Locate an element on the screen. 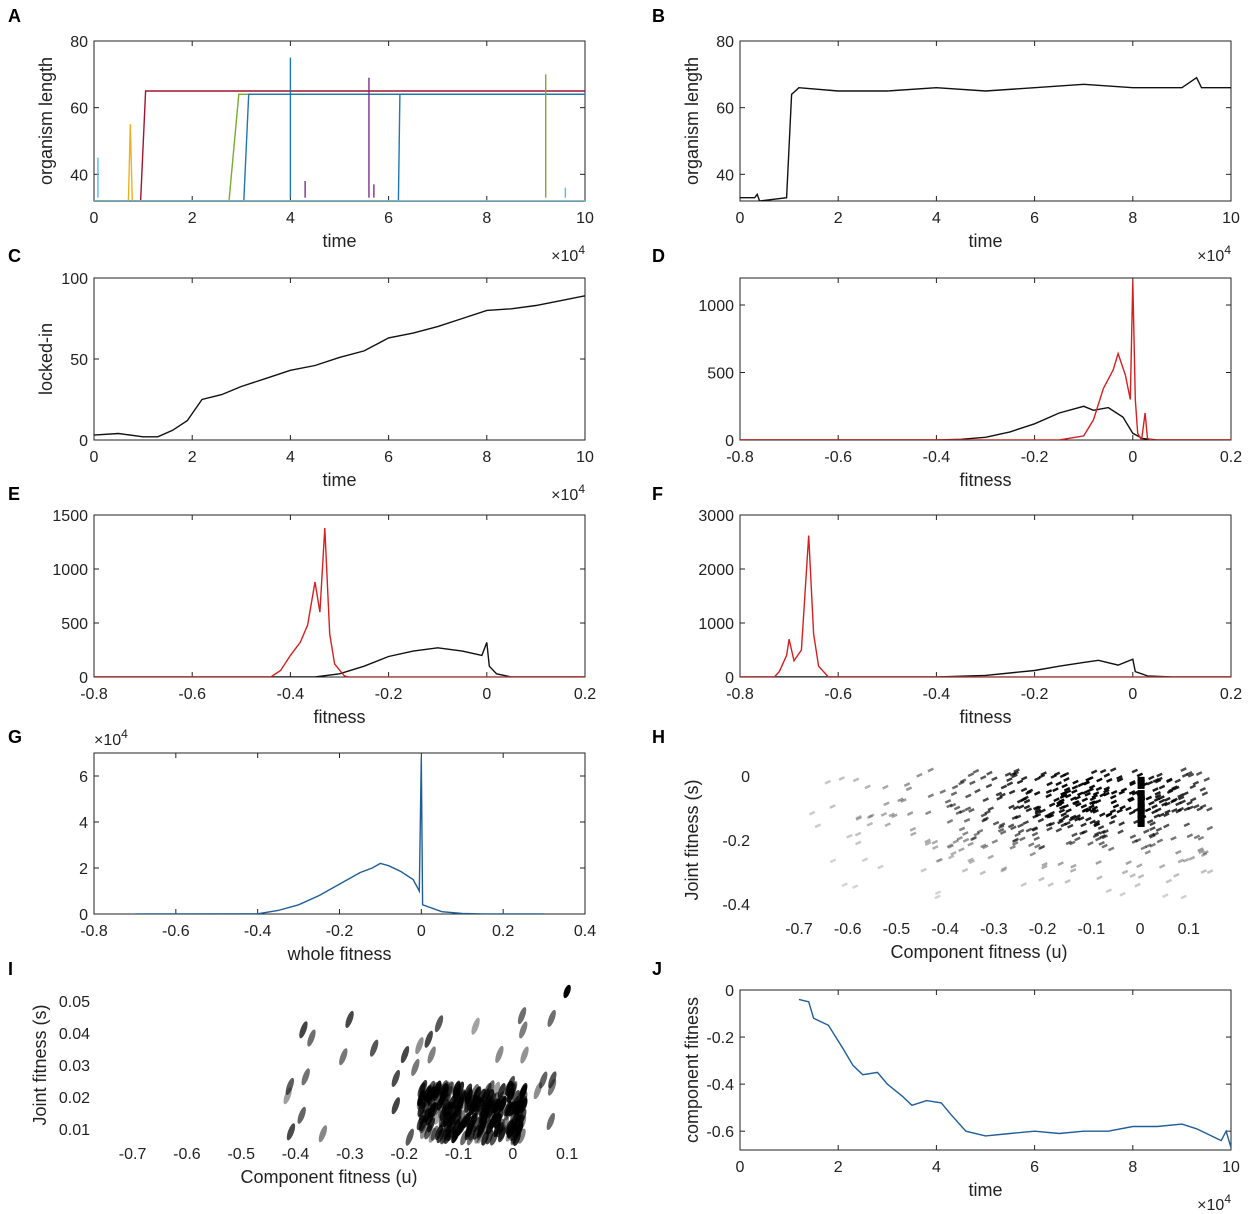  y-axis-label: component fitness is located at coordinates (692, 1070).